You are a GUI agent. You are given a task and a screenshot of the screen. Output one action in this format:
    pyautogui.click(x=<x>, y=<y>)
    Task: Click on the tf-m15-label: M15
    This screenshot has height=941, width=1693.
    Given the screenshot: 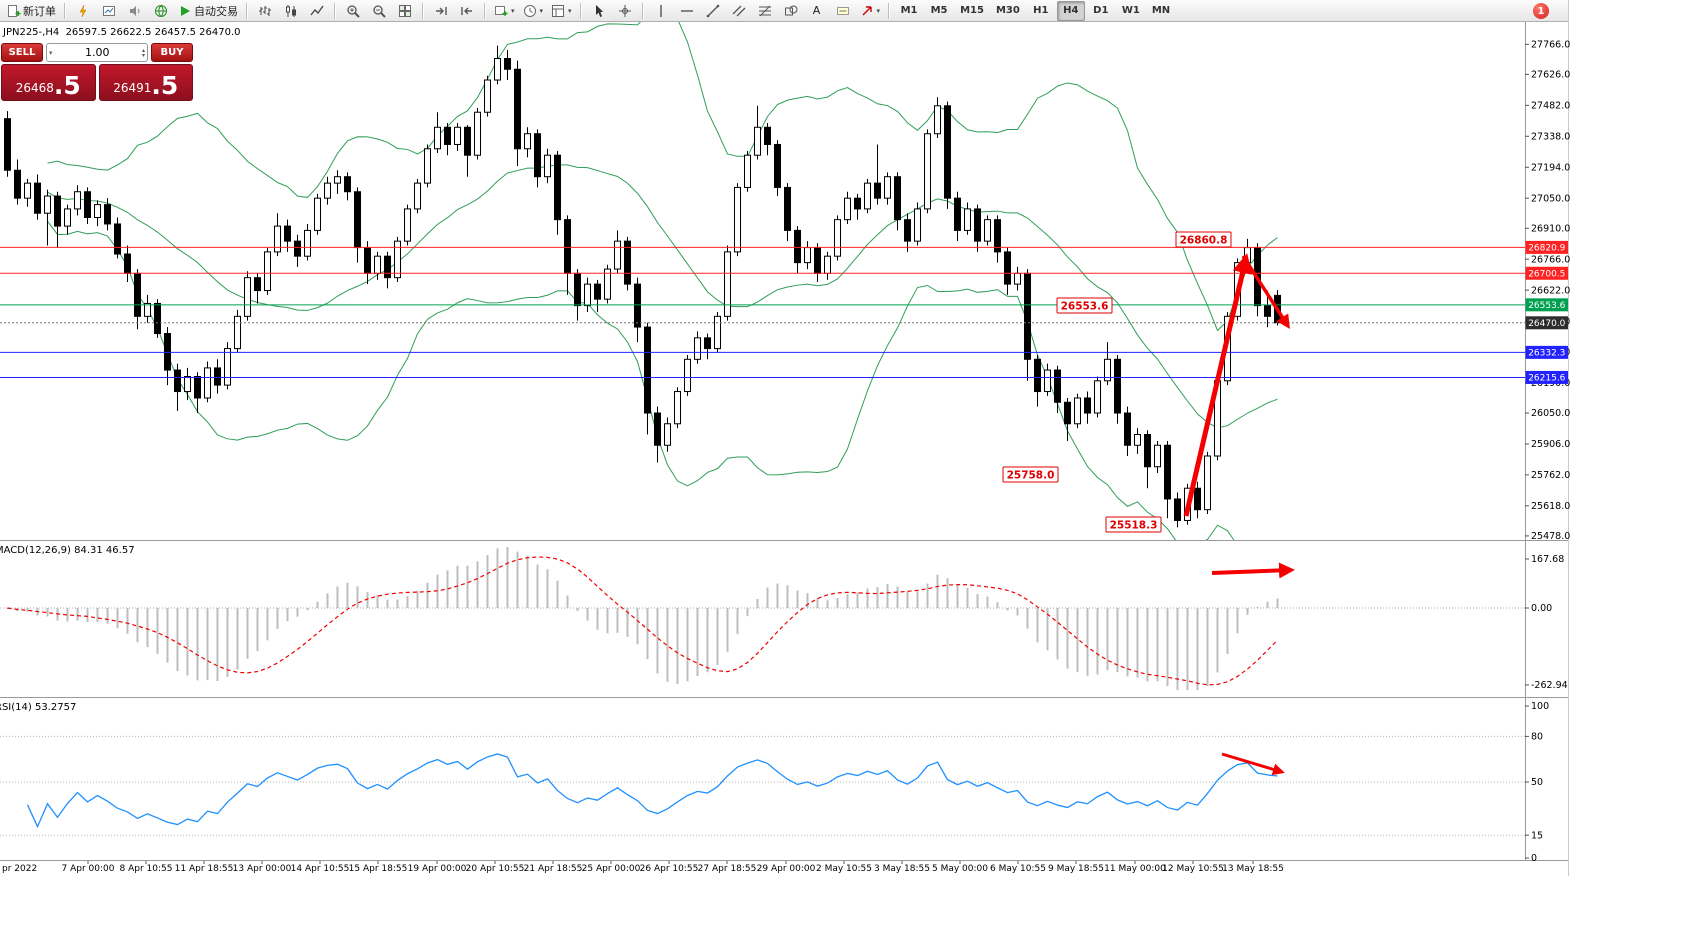 What is the action you would take?
    pyautogui.click(x=972, y=10)
    